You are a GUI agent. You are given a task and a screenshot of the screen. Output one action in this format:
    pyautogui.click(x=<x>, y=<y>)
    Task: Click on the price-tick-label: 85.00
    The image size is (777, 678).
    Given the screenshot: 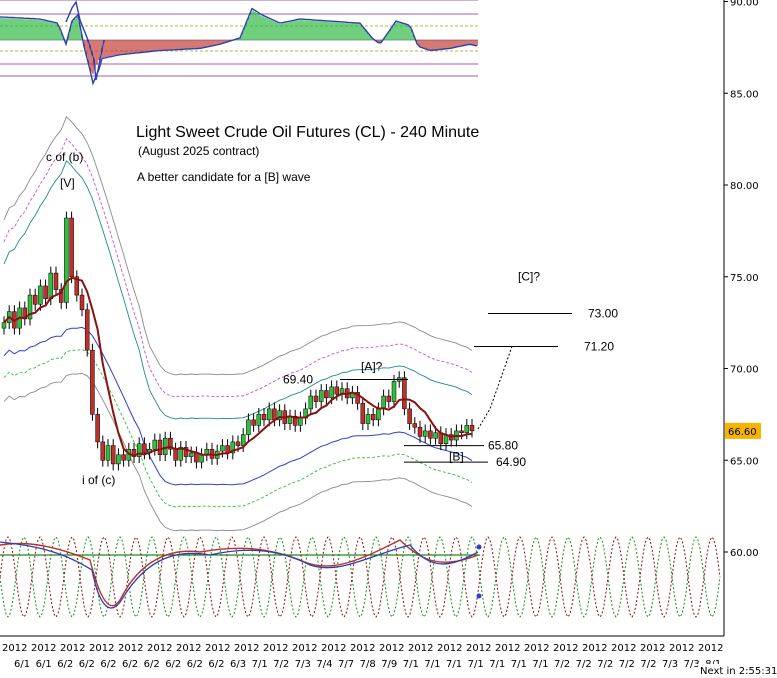 What is the action you would take?
    pyautogui.click(x=744, y=94)
    